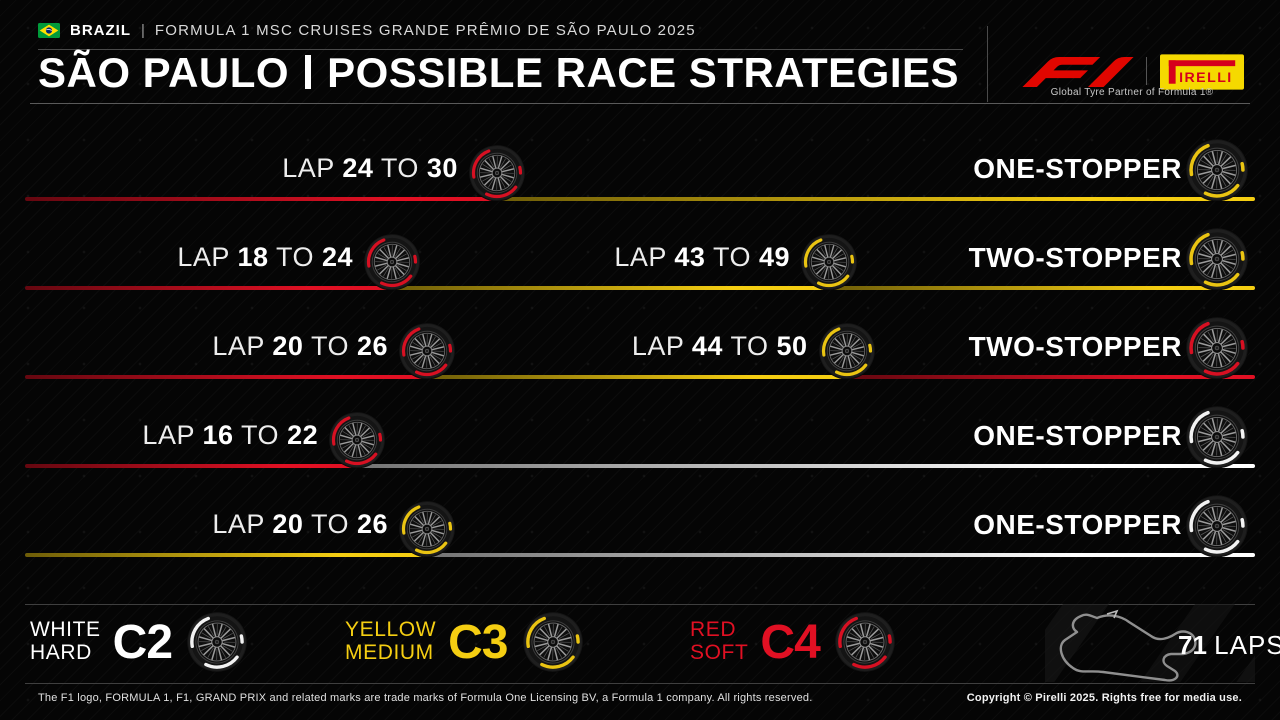  What do you see at coordinates (719, 346) in the screenshot?
I see `pit-window-label: LAP 44 TO 50` at bounding box center [719, 346].